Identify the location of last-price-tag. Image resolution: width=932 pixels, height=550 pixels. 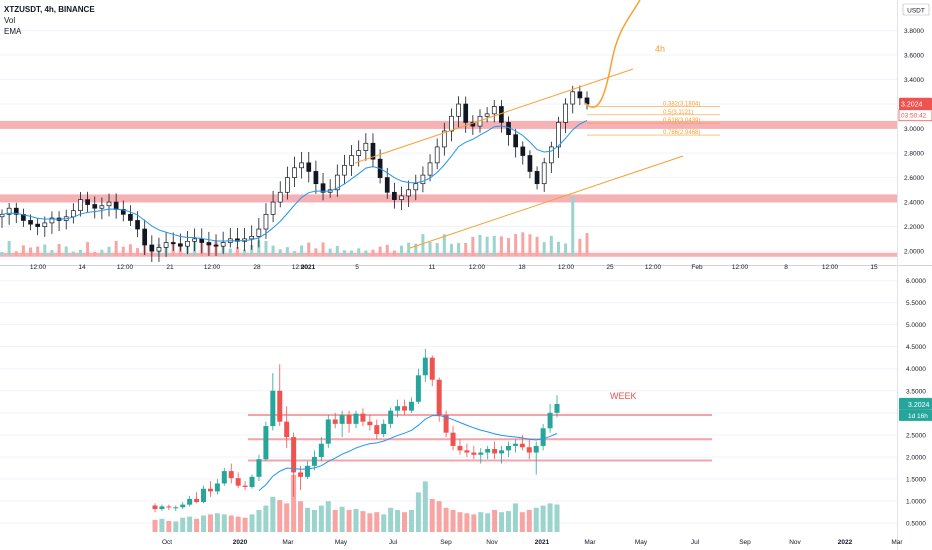
(915, 103).